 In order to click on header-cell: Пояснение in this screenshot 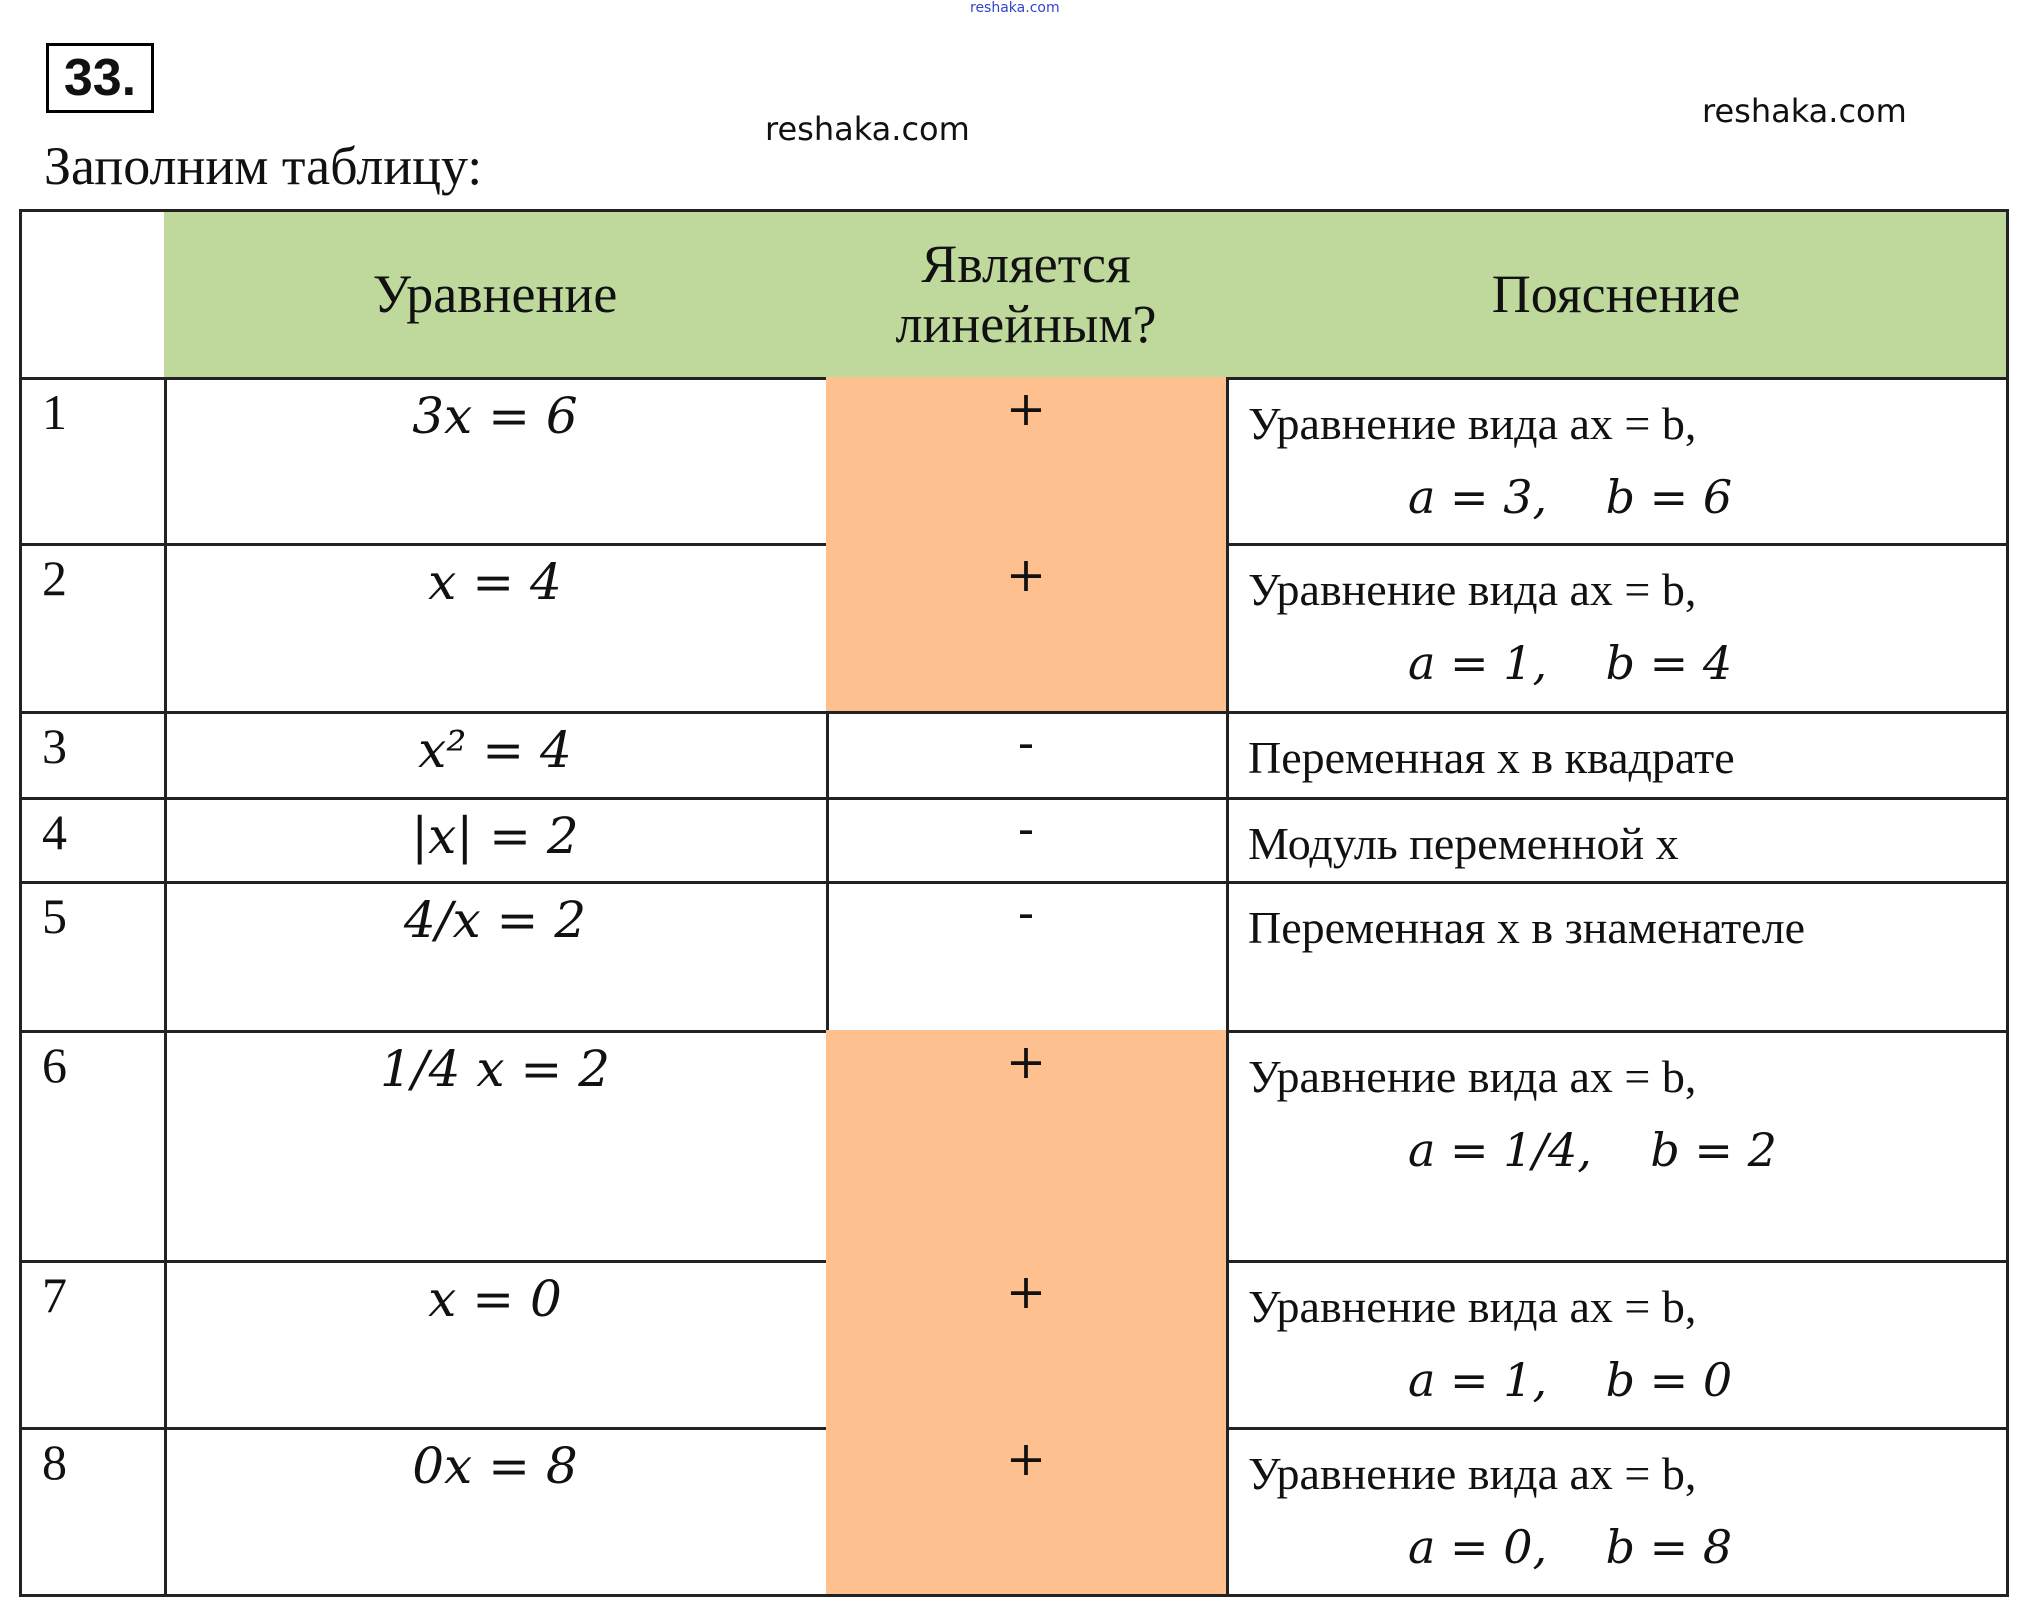, I will do `click(1617, 296)`.